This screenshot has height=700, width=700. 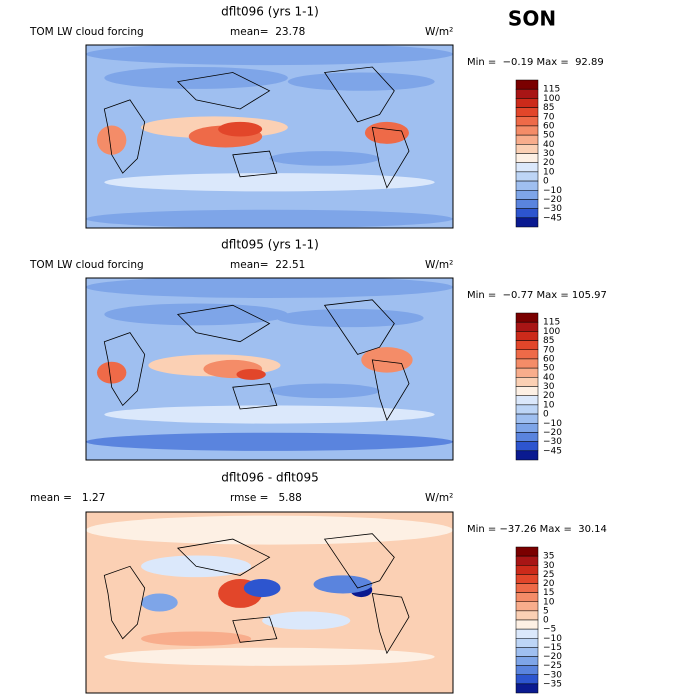 I want to click on panel-center-label: mean= 22.51, so click(x=267, y=265).